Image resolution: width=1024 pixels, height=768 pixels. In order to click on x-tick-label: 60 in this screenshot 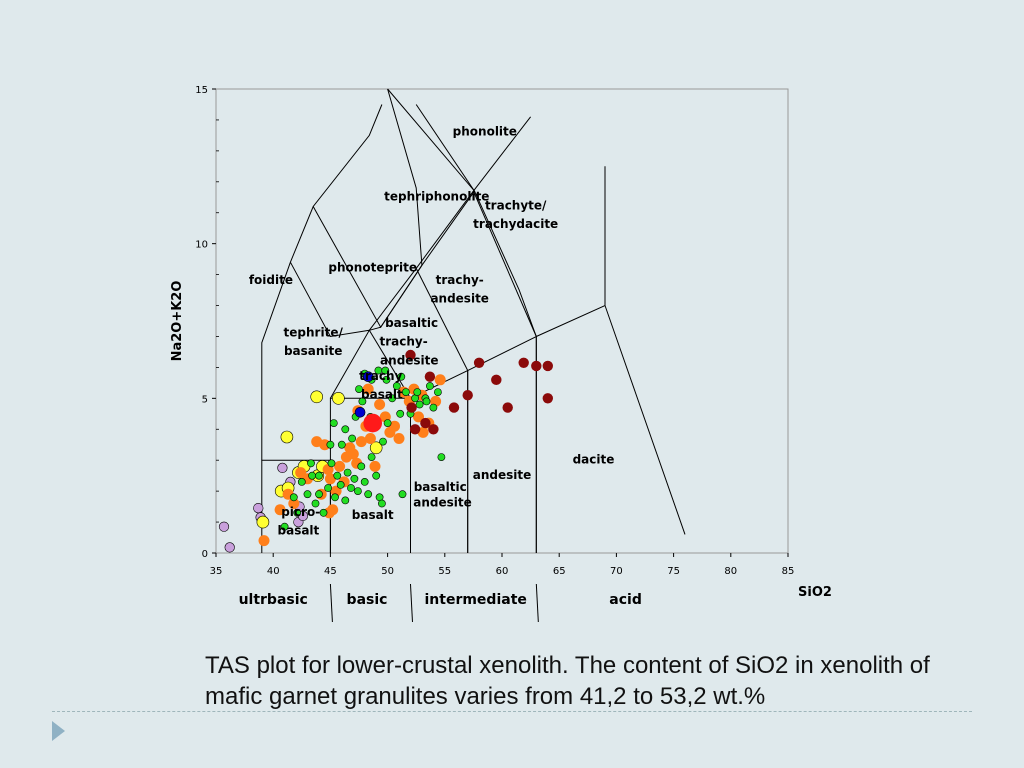, I will do `click(502, 571)`.